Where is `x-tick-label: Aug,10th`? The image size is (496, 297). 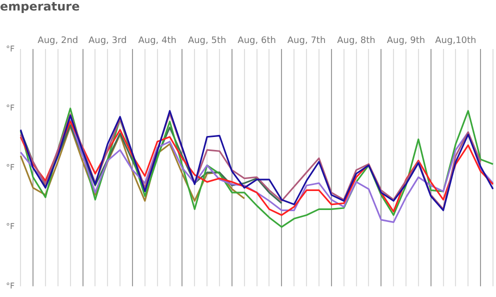
x-tick-label: Aug,10th is located at coordinates (455, 41).